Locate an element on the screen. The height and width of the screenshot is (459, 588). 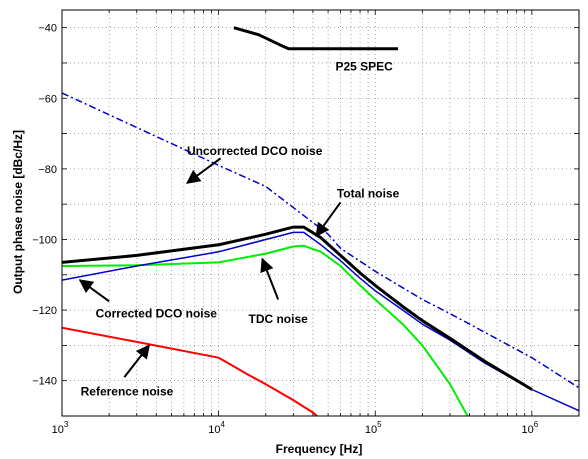
x-tick-exponent: 3 is located at coordinates (66, 424).